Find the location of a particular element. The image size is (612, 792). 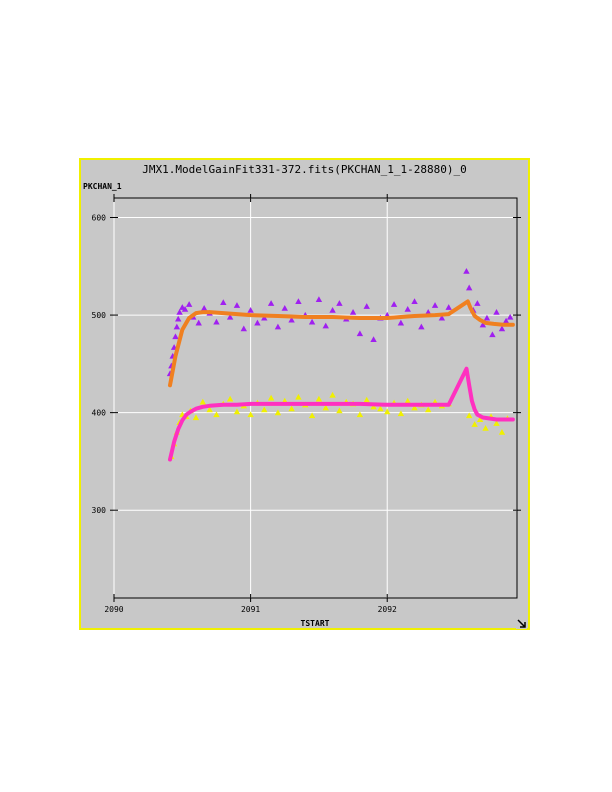

y-tick-label: 400 is located at coordinates (99, 413).